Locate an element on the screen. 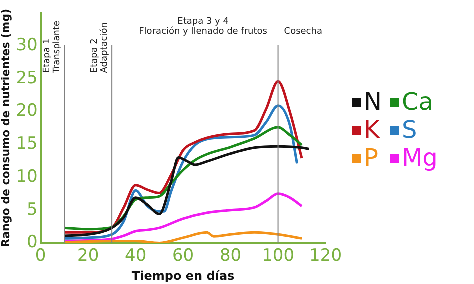 Image resolution: width=474 pixels, height=284 pixels. y-tick-label: 5 is located at coordinates (32, 210).